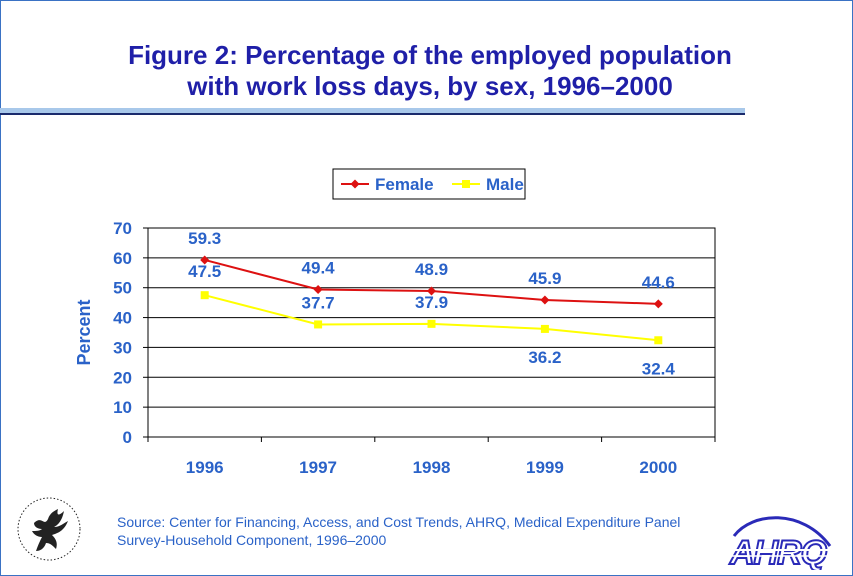  I want to click on y-tick-label: 10, so click(122, 407).